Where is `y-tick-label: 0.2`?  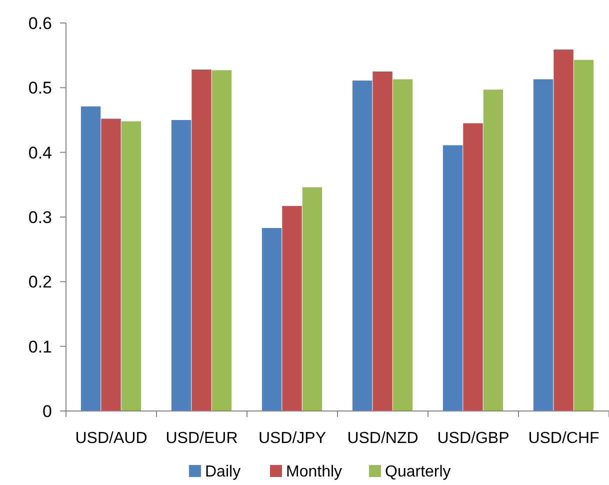 y-tick-label: 0.2 is located at coordinates (40, 282).